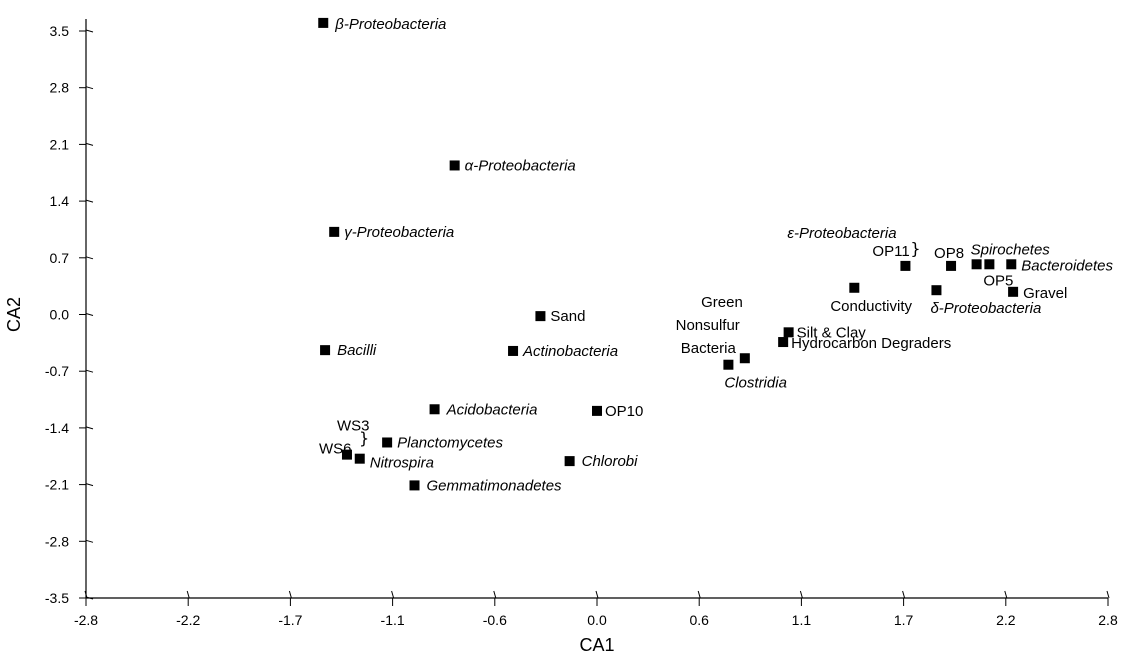 The image size is (1136, 659). What do you see at coordinates (708, 325) in the screenshot?
I see `label-green-nonsulfur-bacteria-line: Nonsulfur` at bounding box center [708, 325].